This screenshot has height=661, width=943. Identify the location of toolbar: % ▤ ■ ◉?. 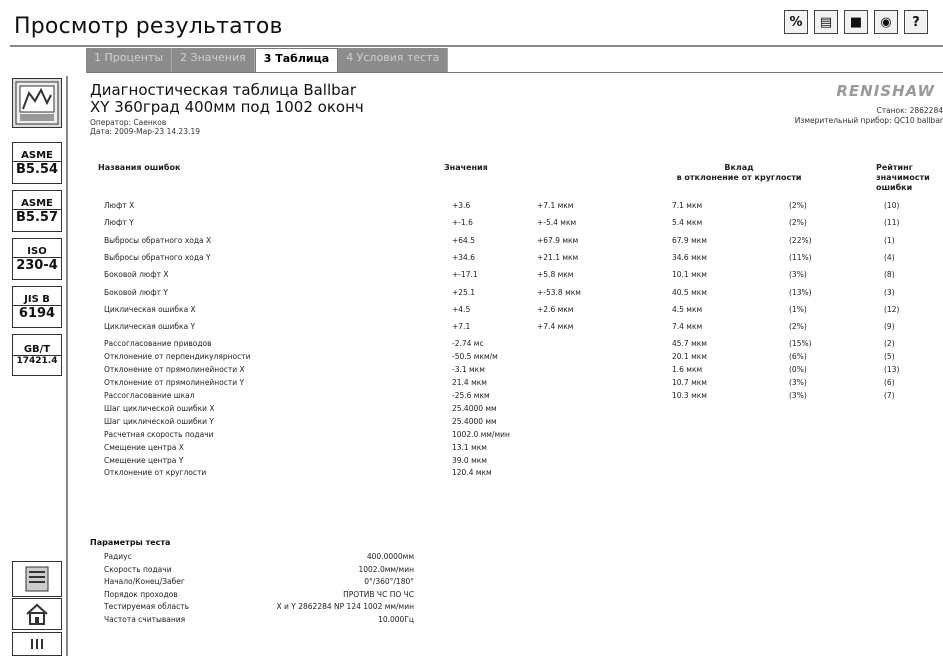
(856, 22).